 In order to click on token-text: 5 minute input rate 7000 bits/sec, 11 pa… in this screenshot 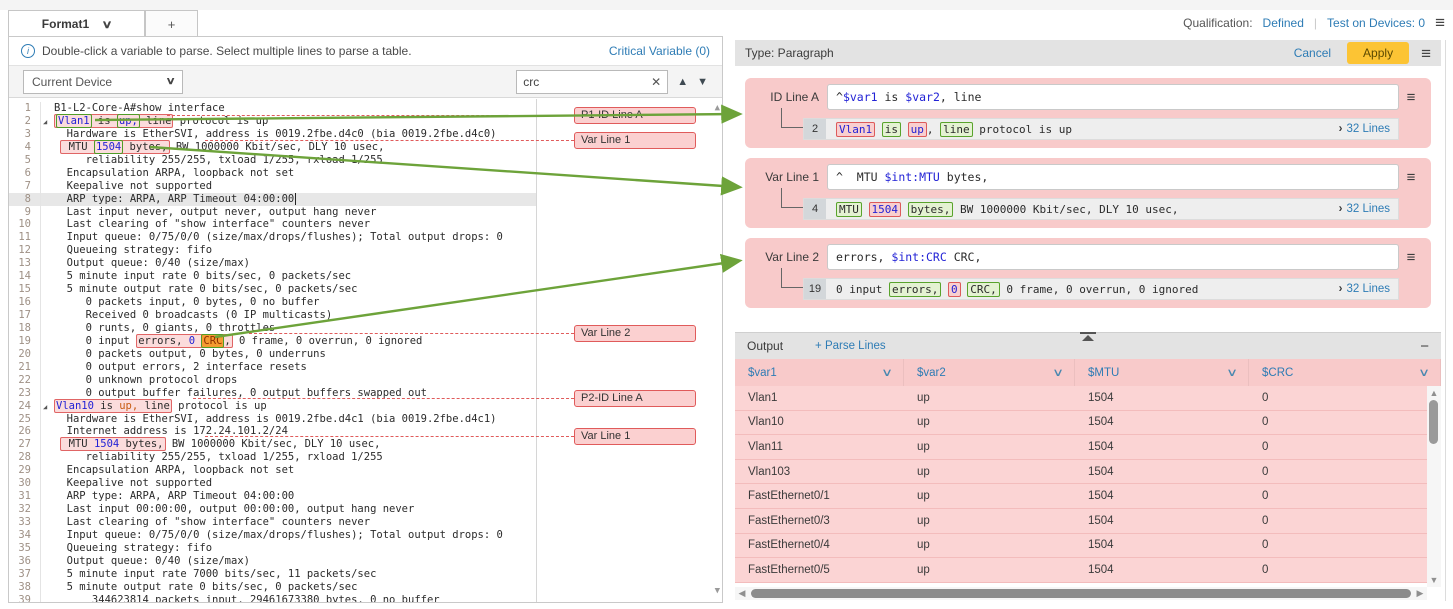, I will do `click(215, 573)`.